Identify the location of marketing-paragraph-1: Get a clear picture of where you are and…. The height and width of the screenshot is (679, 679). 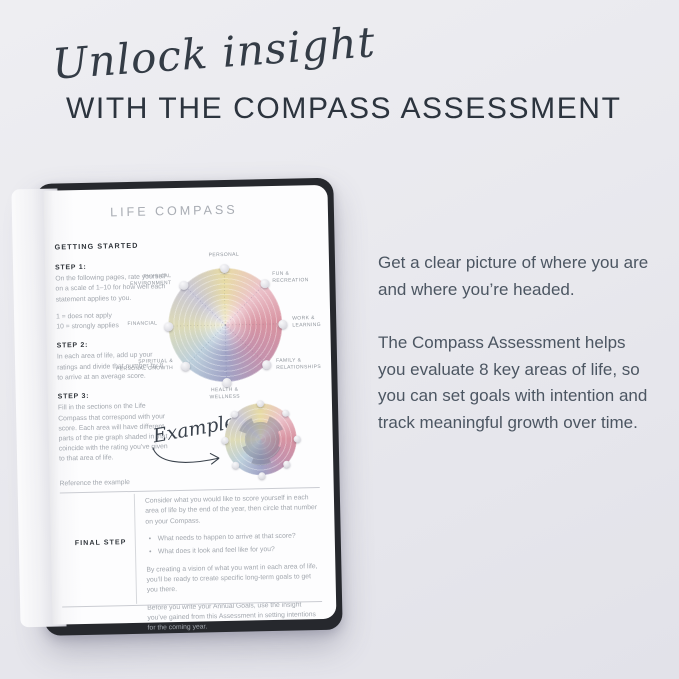
(513, 276).